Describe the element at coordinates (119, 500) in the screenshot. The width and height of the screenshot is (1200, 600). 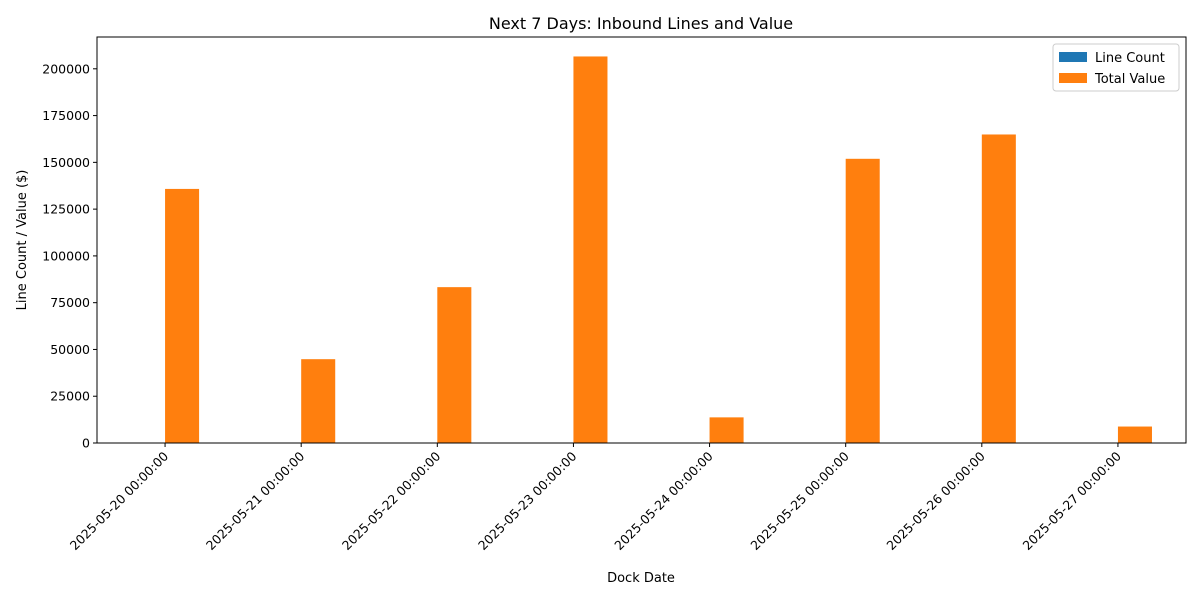
I see `x-tick-label-0: 2025-05-20 00:00:00` at that location.